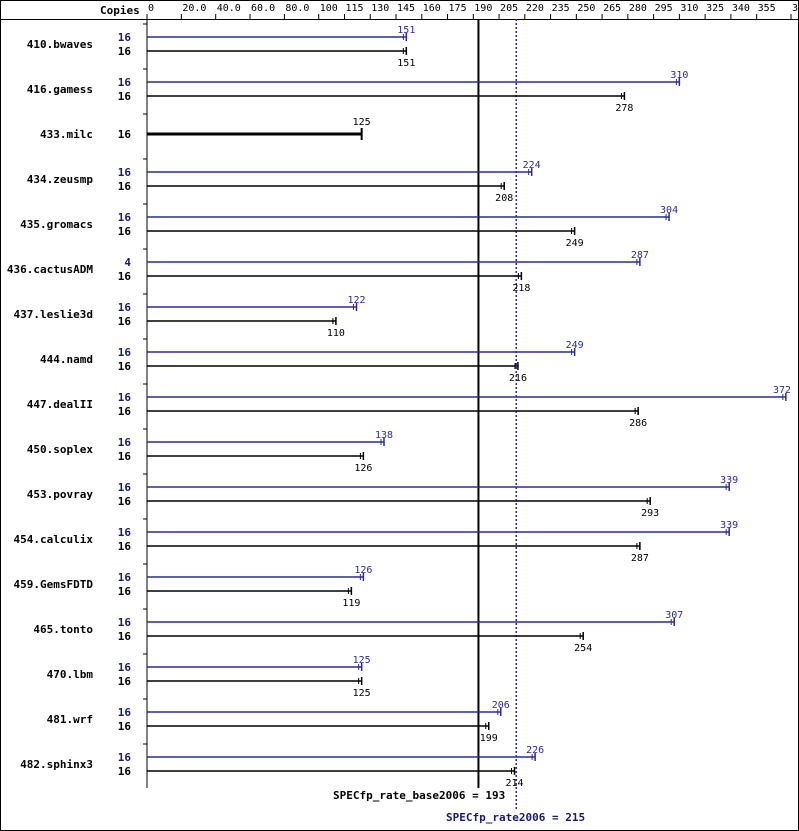  Describe the element at coordinates (151, 8) in the screenshot. I see `axis-tick-label: 0` at that location.